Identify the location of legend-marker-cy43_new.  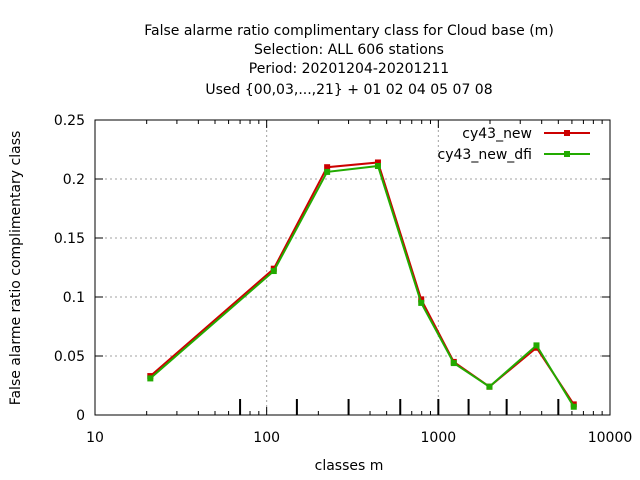
(567, 133).